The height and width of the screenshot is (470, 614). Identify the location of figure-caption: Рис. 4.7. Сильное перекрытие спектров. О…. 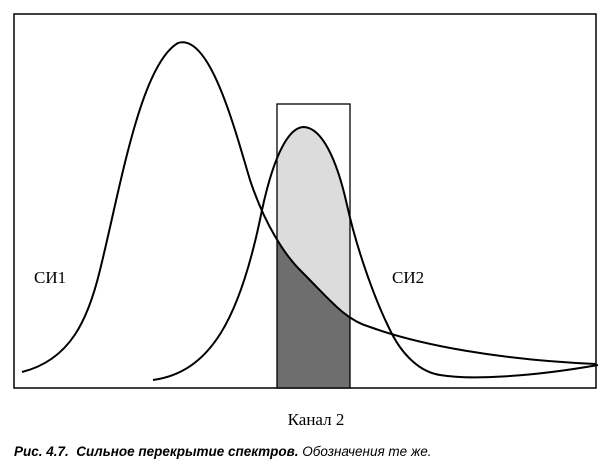
(309, 451).